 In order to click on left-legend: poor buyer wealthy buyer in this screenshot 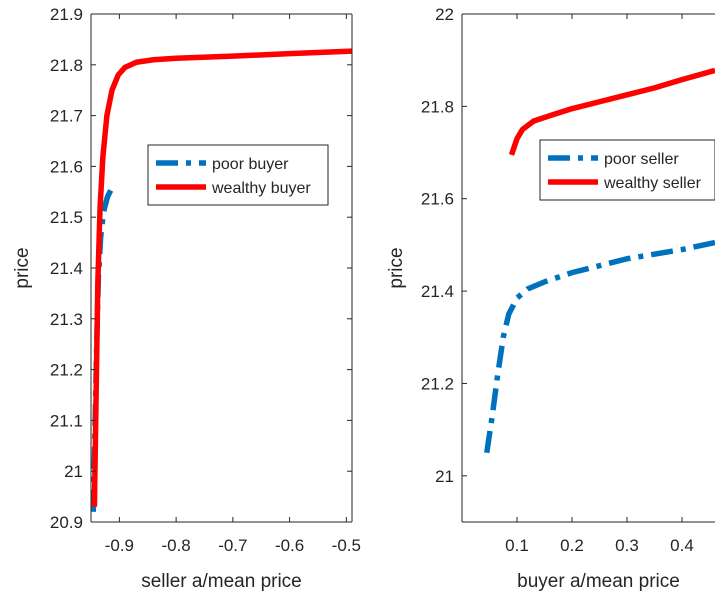, I will do `click(238, 175)`.